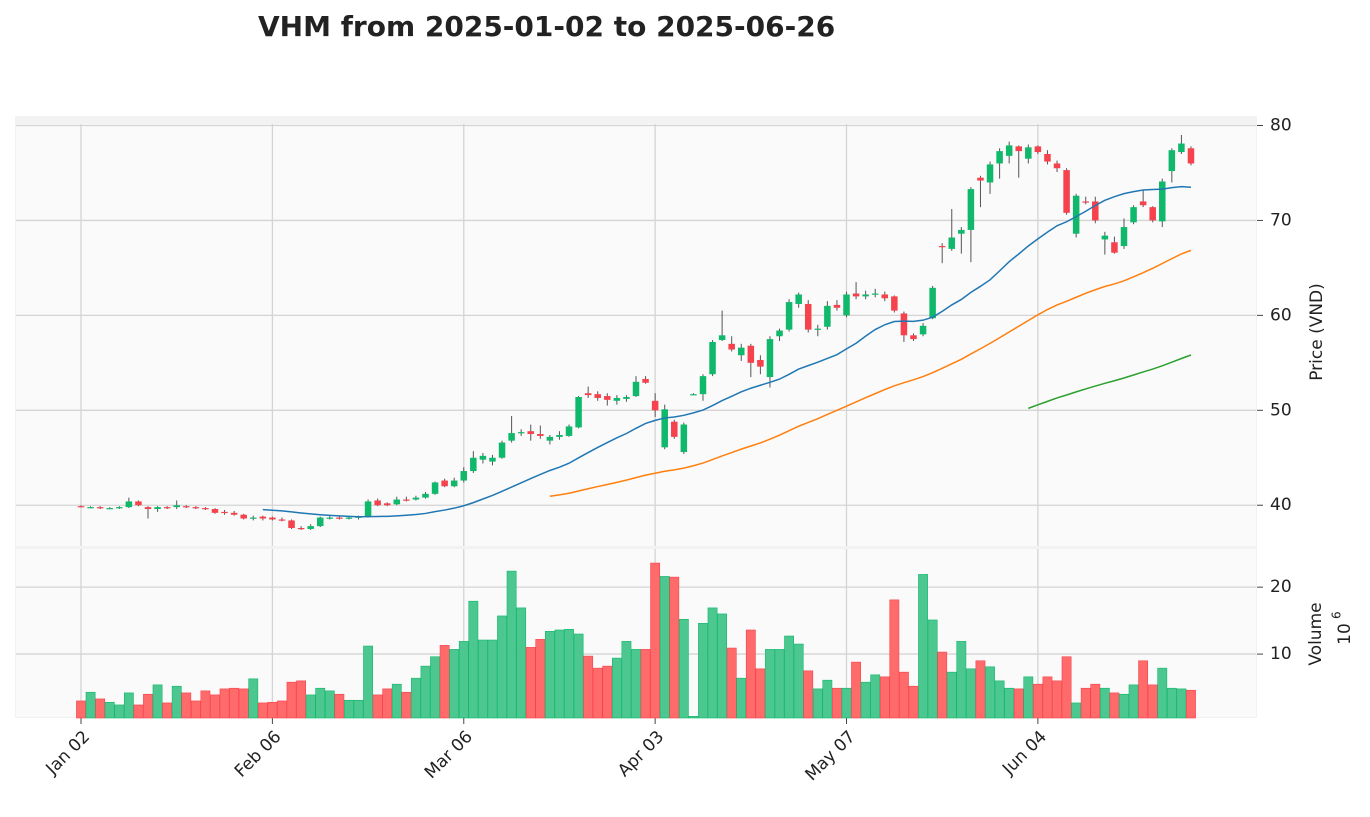 Image resolution: width=1370 pixels, height=817 pixels. I want to click on volume-axis-label: Volume, so click(1316, 633).